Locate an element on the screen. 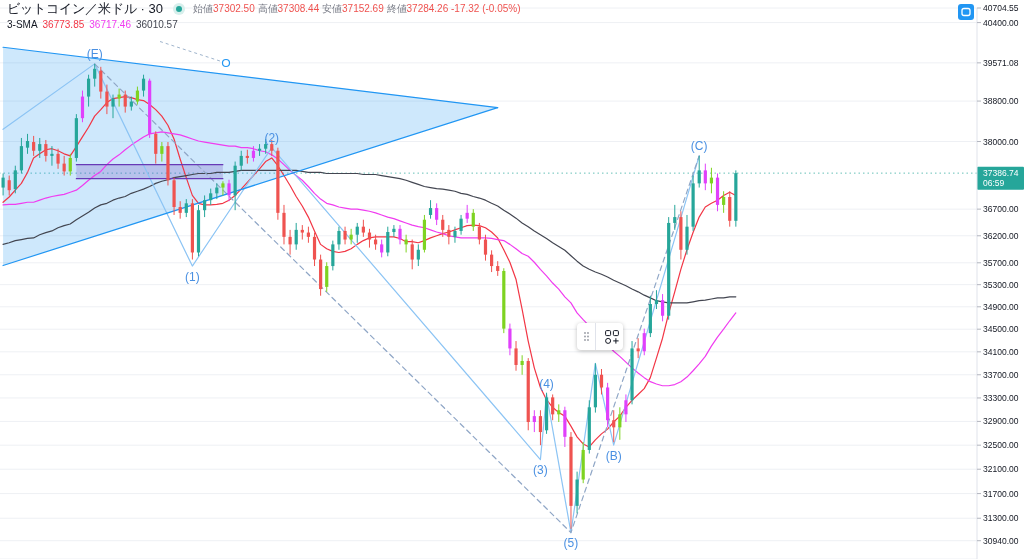 This screenshot has width=1024, height=559. y-tick-label: 40400.00 is located at coordinates (1001, 22).